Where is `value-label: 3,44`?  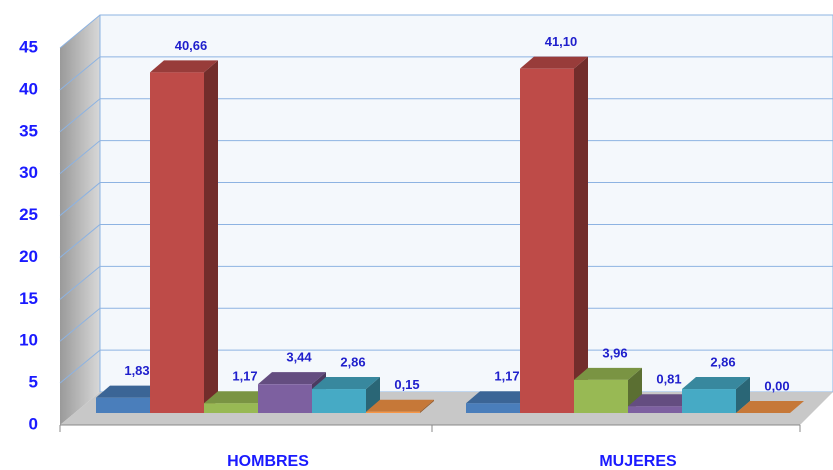 value-label: 3,44 is located at coordinates (299, 357).